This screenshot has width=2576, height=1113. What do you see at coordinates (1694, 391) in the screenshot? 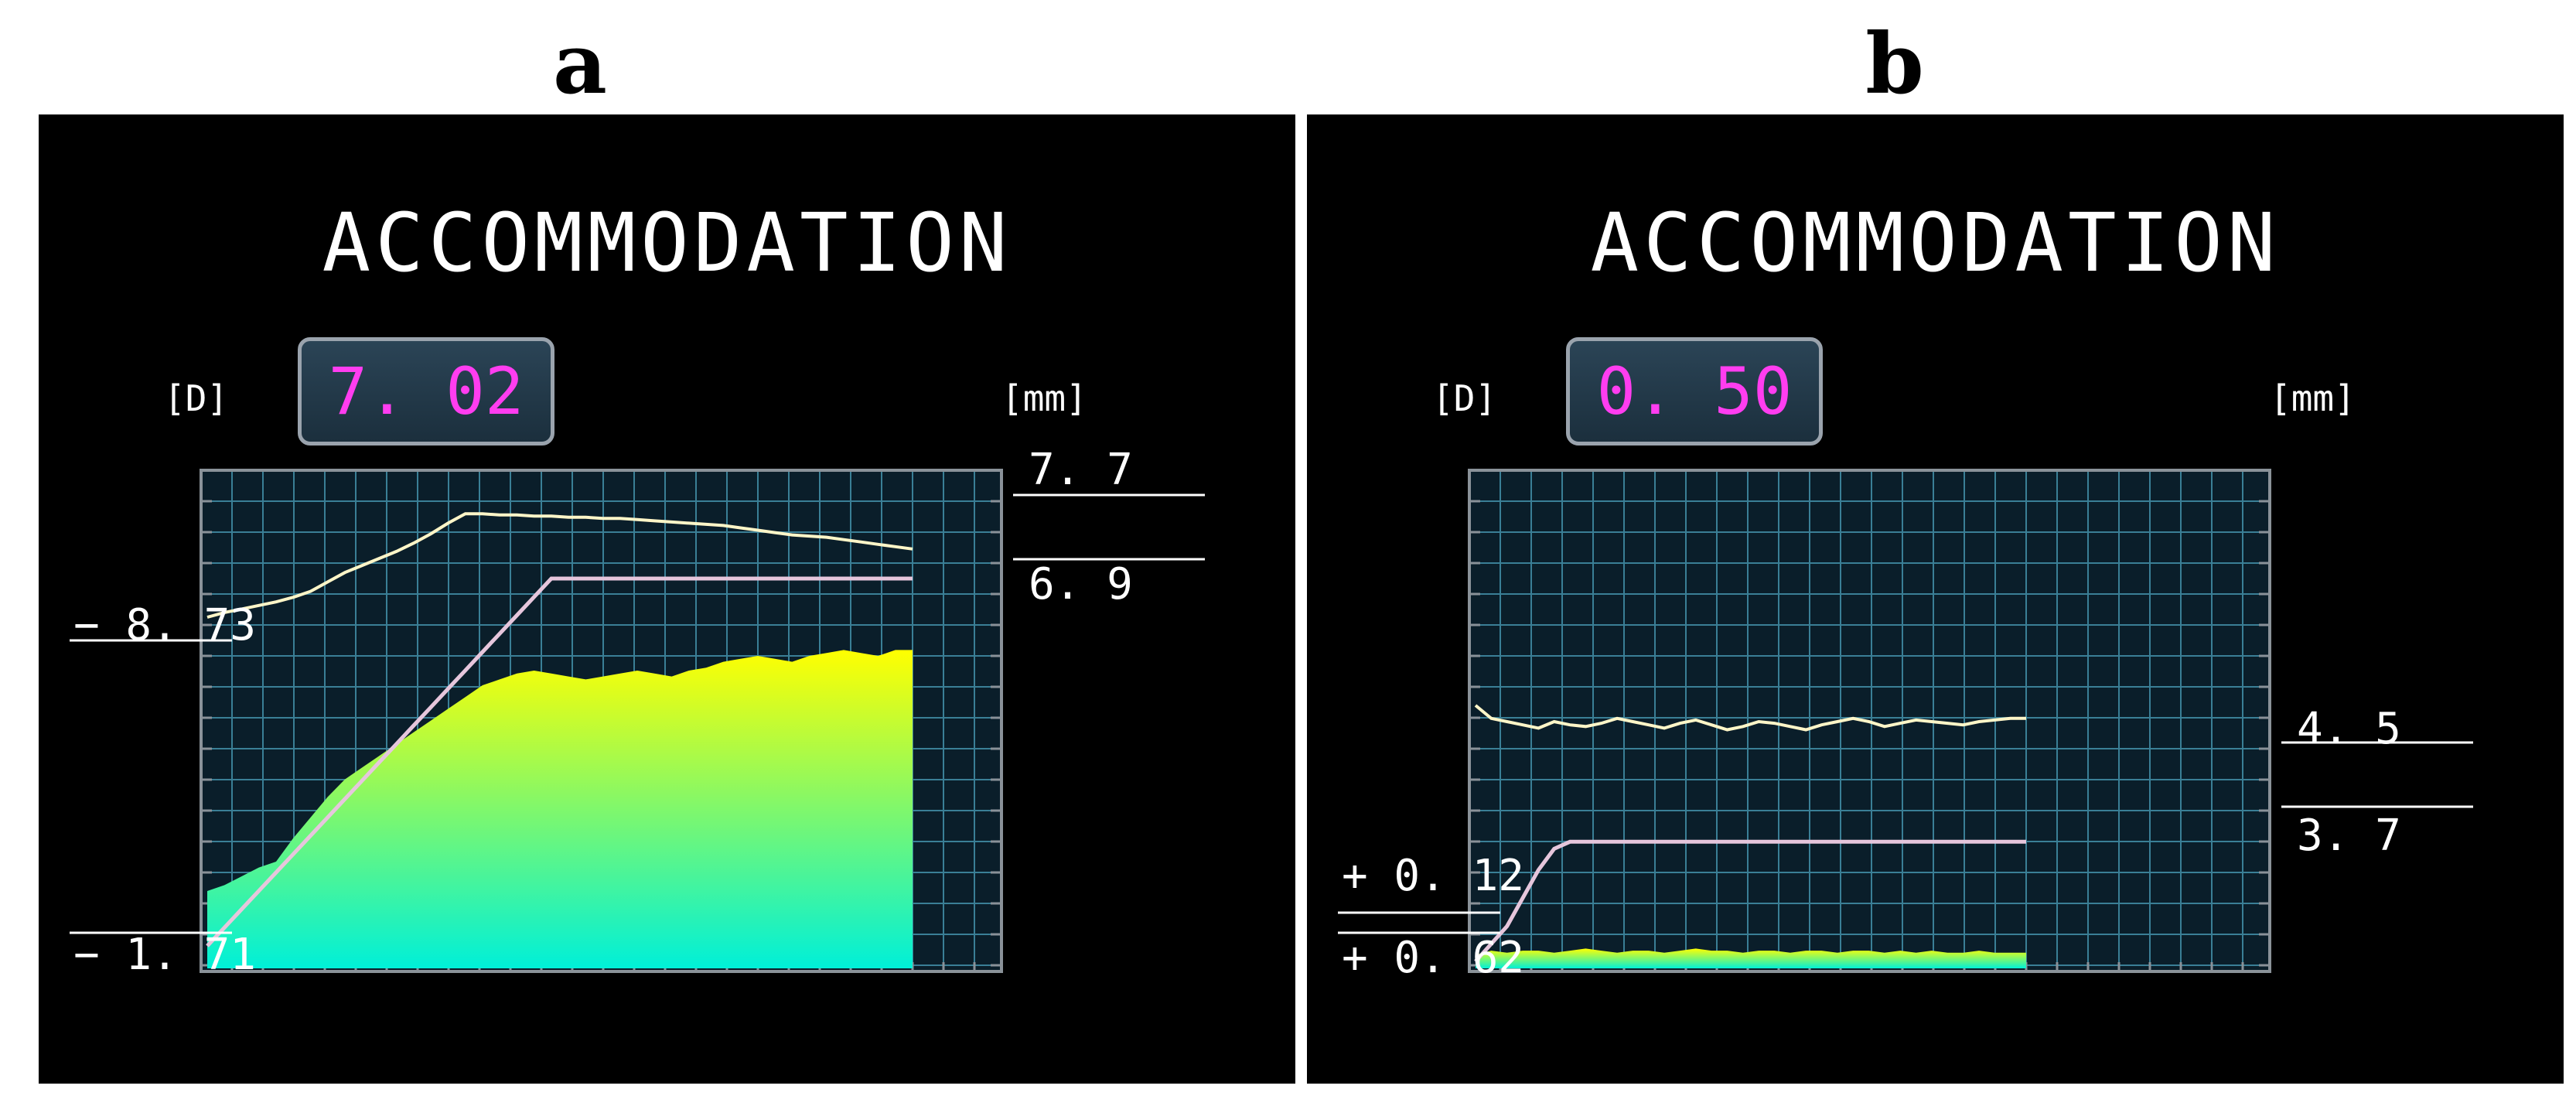
I see `accommodation-readout: 0. 50` at bounding box center [1694, 391].